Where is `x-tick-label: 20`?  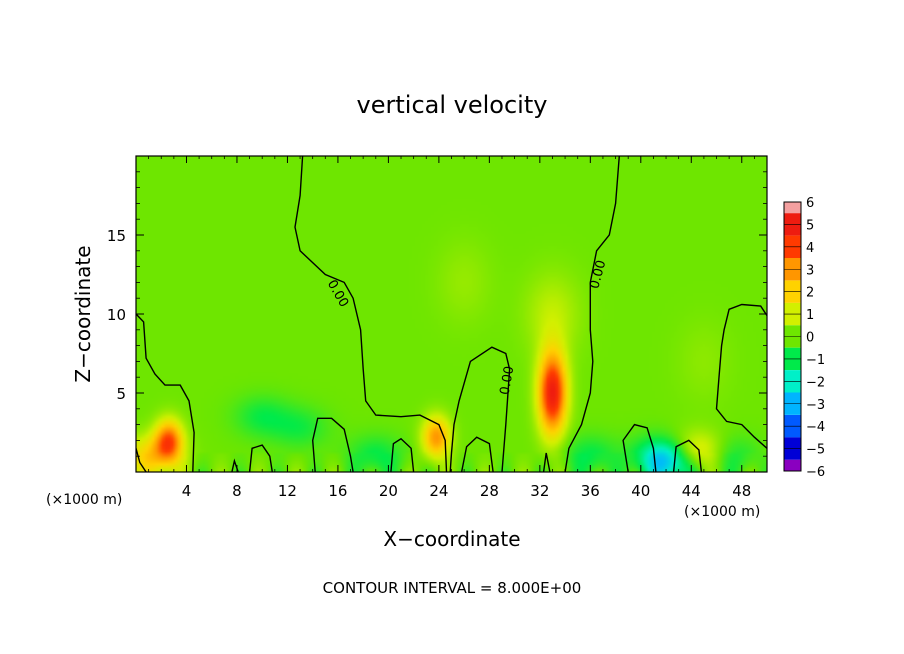
x-tick-label: 20 is located at coordinates (388, 491).